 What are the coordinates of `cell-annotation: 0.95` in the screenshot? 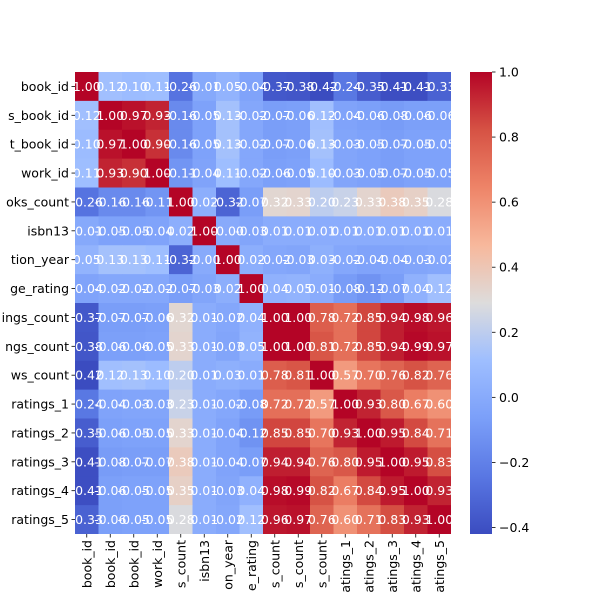 It's located at (416, 461).